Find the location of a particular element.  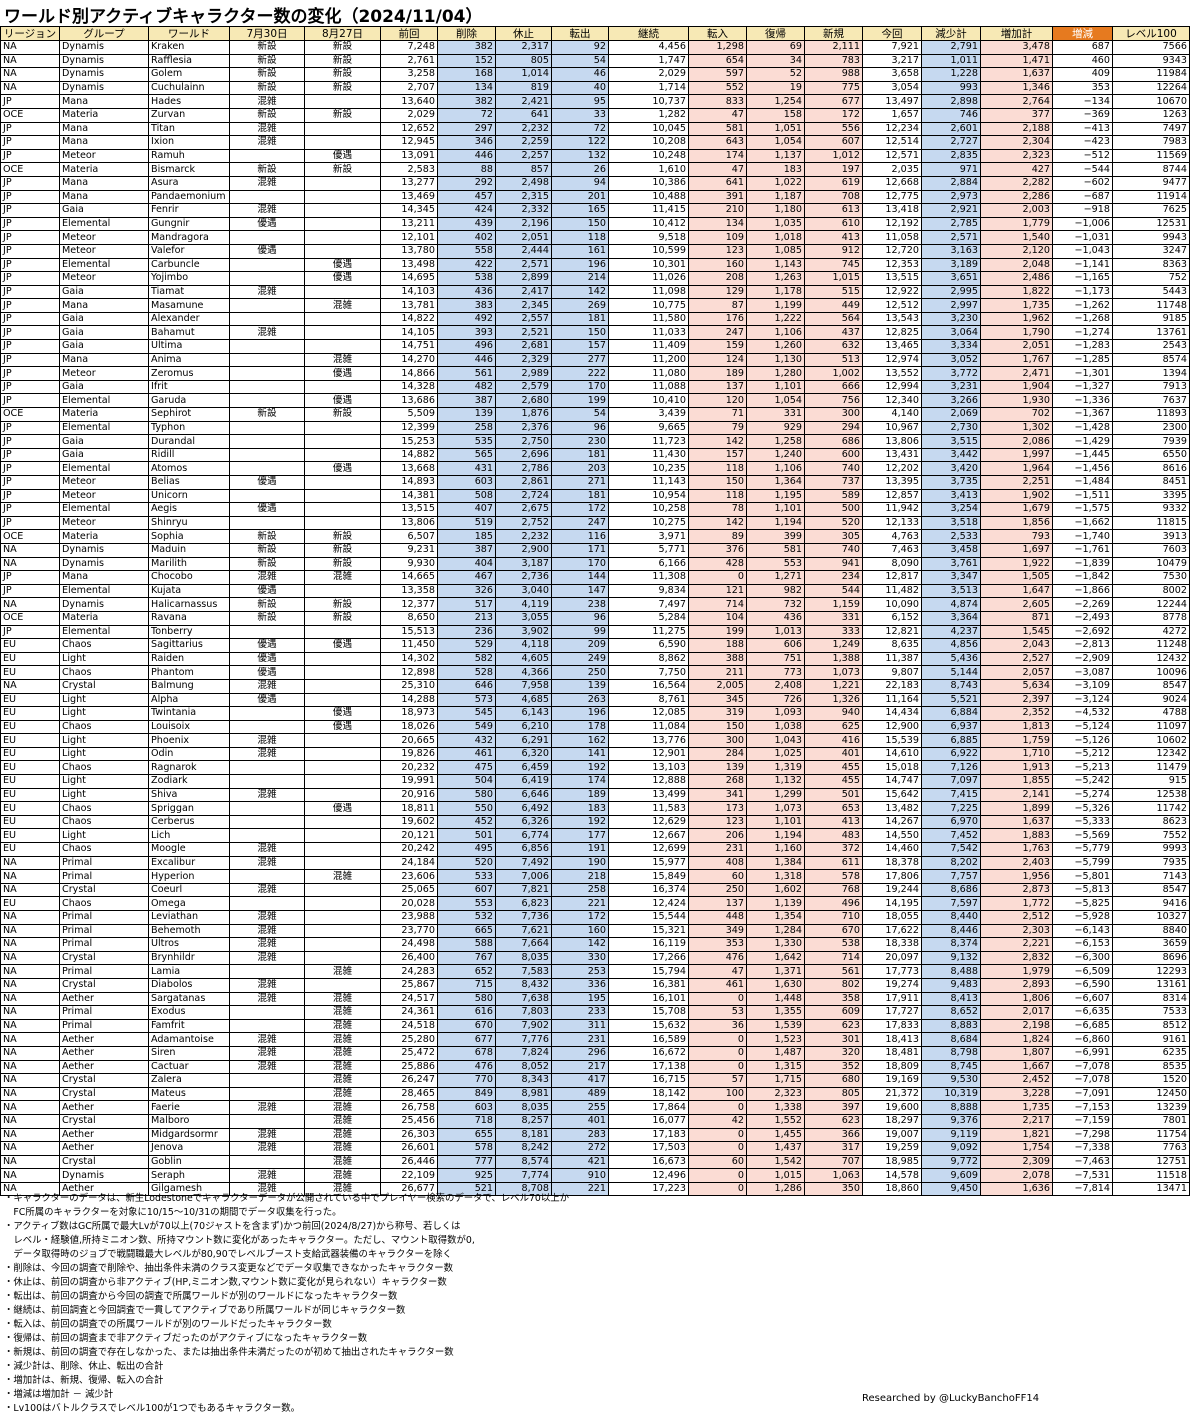

table-cell: Crystal is located at coordinates (104, 985).